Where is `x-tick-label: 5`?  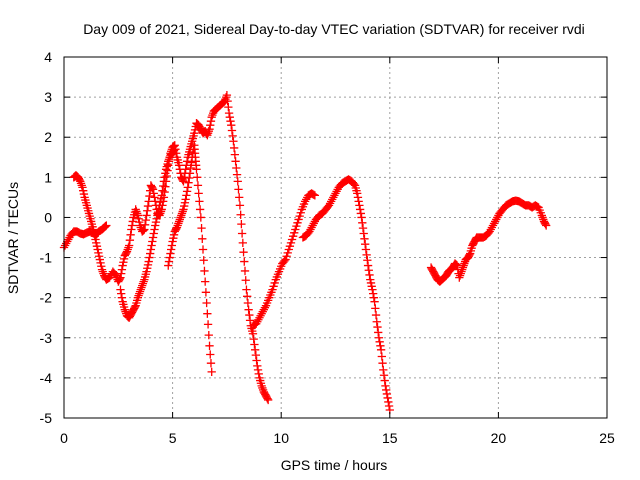
x-tick-label: 5 is located at coordinates (173, 438).